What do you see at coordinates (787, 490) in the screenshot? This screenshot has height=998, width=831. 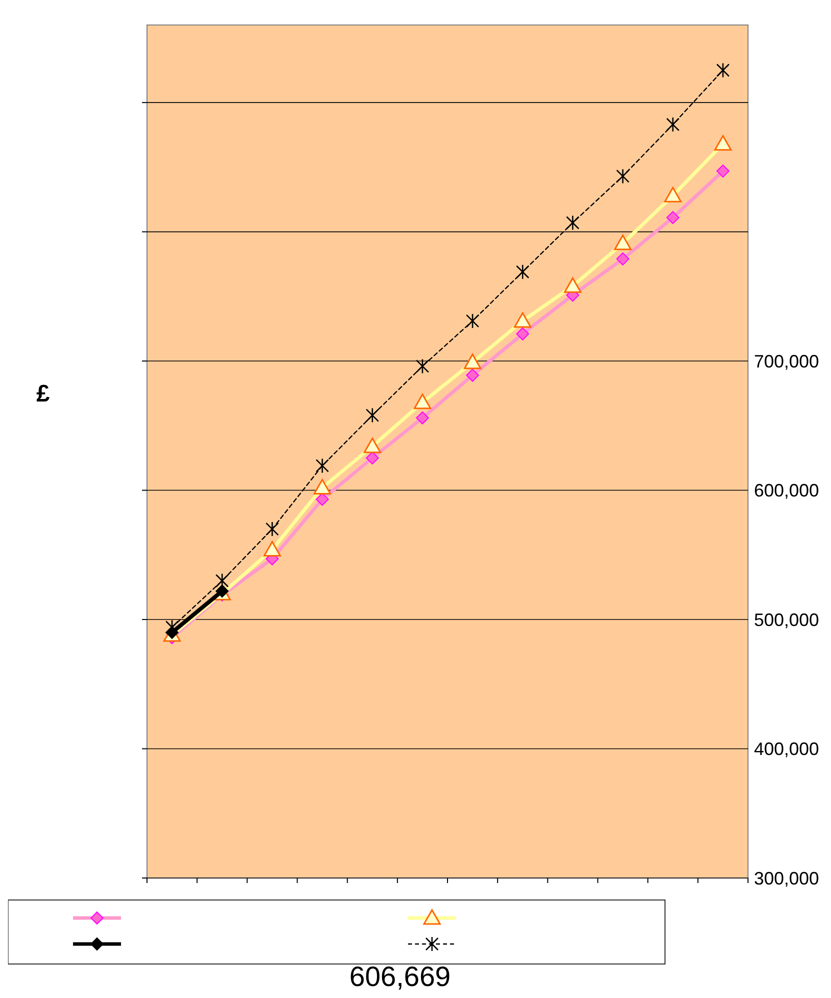 I see `y-tick-label: 600,000` at bounding box center [787, 490].